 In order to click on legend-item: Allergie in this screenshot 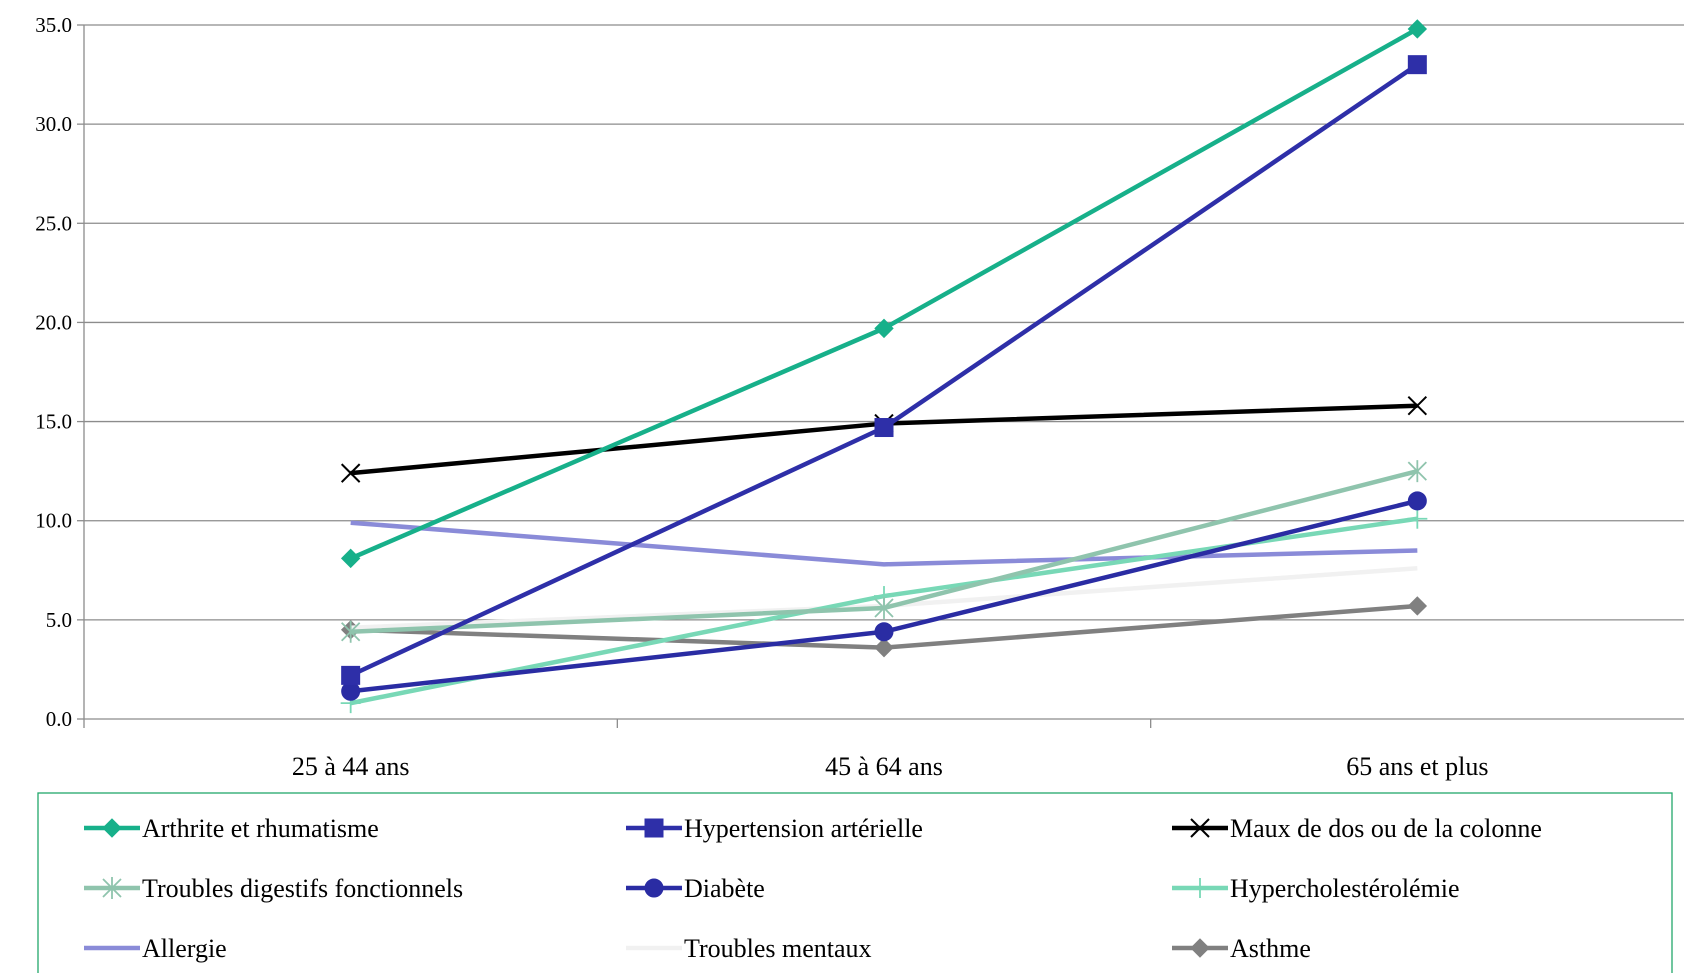, I will do `click(155, 948)`.